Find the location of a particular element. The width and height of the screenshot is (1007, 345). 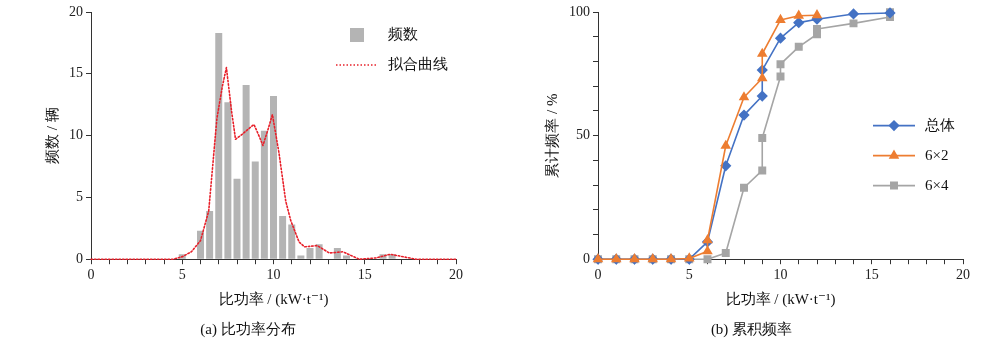

legend-label: 总体 is located at coordinates (939, 124).